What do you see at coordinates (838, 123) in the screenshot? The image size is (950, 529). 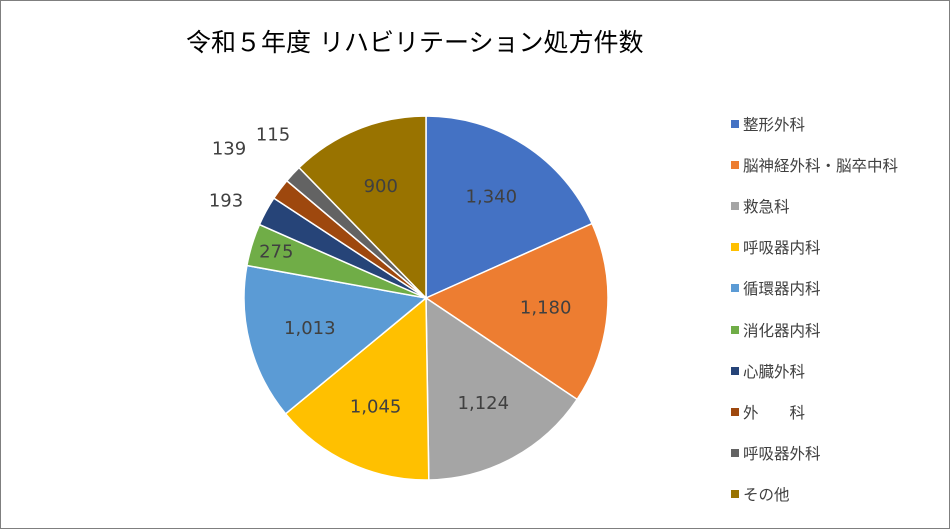 I see `legend-item: 整形外科` at bounding box center [838, 123].